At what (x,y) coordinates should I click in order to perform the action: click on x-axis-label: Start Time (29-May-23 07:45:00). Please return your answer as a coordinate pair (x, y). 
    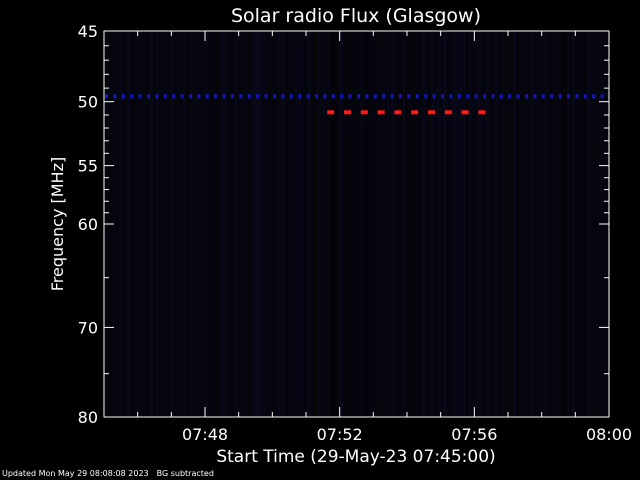
    Looking at the image, I should click on (355, 457).